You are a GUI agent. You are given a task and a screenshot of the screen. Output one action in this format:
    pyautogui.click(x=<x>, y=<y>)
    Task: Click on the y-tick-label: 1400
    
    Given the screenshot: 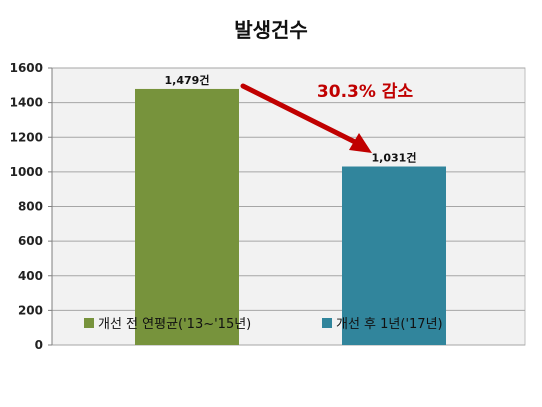 What is the action you would take?
    pyautogui.click(x=26, y=103)
    